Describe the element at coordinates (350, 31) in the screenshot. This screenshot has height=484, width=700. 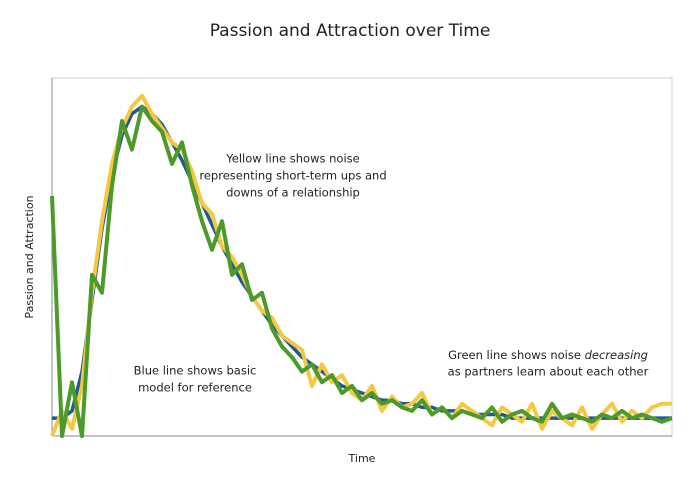
I see `chart-title: Passion and Attraction over Time` at that location.